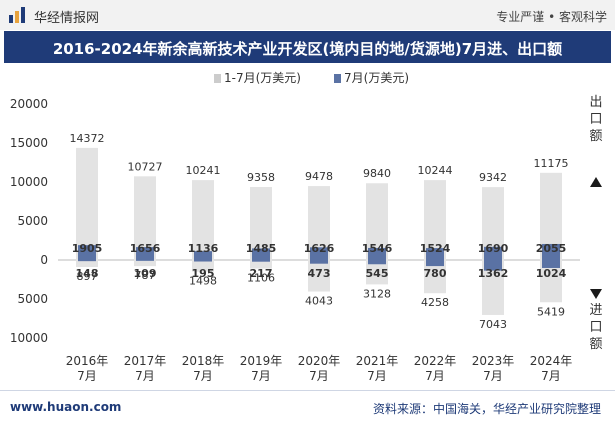  What do you see at coordinates (261, 273) in the screenshot?
I see `data-label-month-import: 217` at bounding box center [261, 273].